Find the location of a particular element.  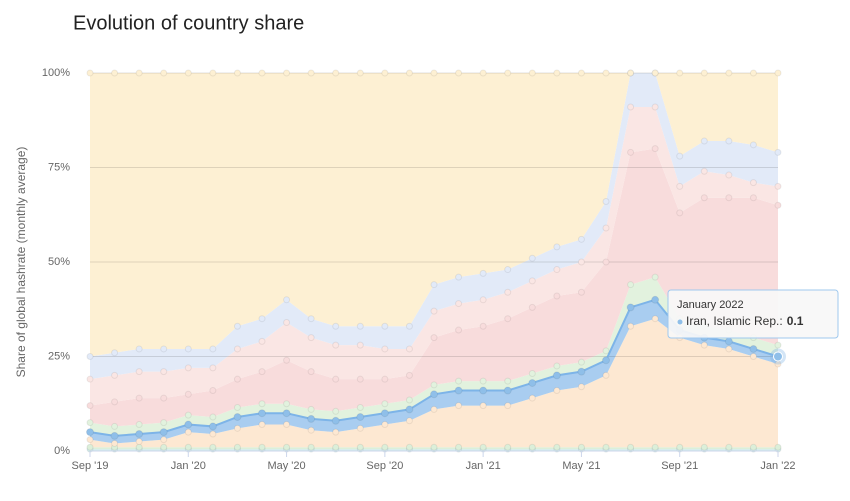

tooltip: January 2022 Iran, Islamic Rep.: 0.1 is located at coordinates (753, 314).